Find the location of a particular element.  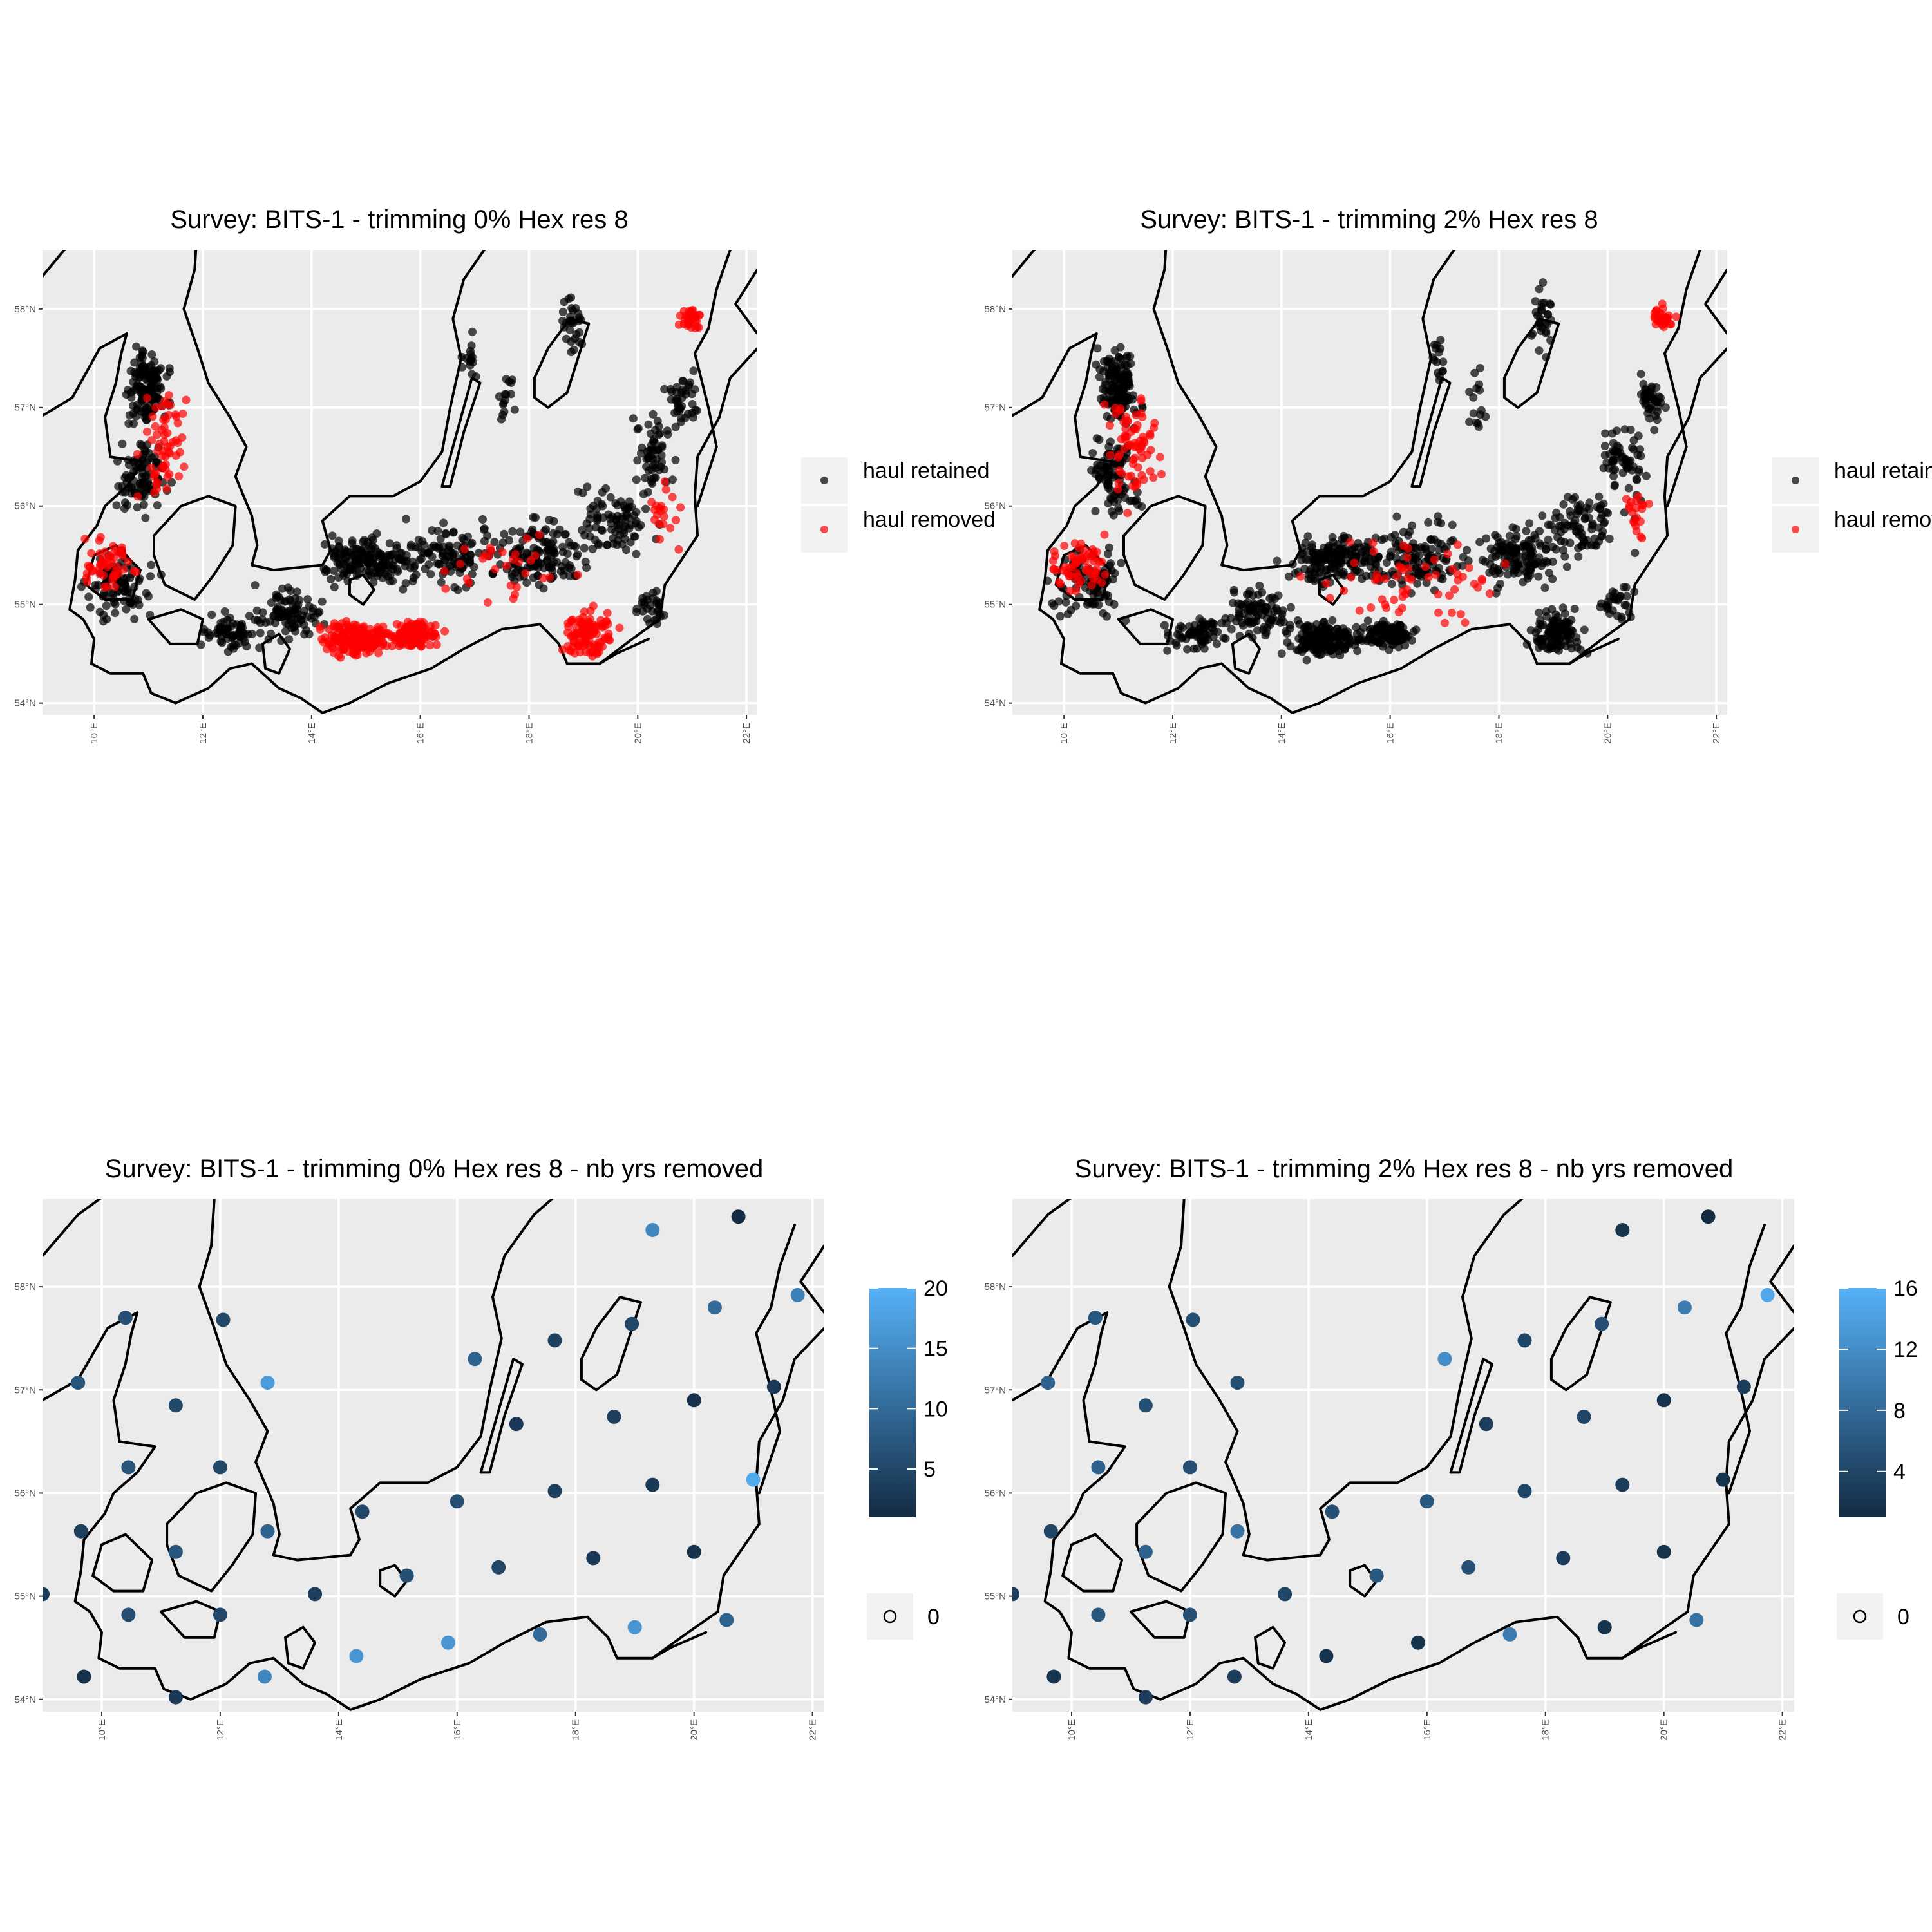

y-tick-label: 57°N is located at coordinates (995, 407).